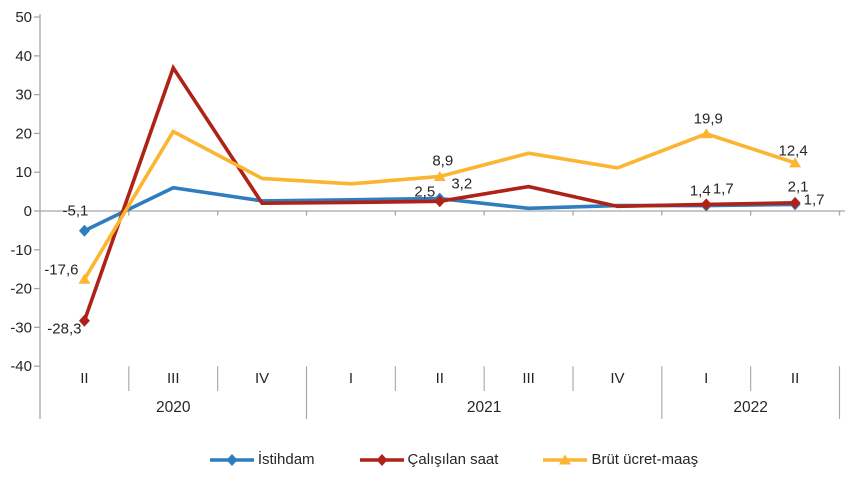 Image resolution: width=851 pixels, height=484 pixels. What do you see at coordinates (61, 270) in the screenshot?
I see `data-label: -17,6` at bounding box center [61, 270].